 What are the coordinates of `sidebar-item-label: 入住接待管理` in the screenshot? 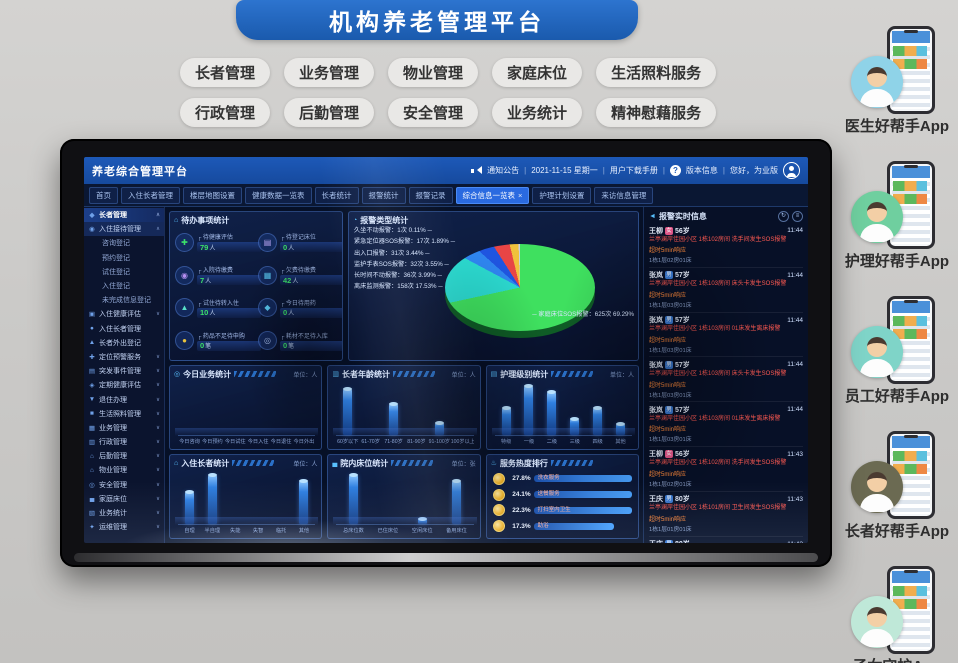 It's located at (120, 230).